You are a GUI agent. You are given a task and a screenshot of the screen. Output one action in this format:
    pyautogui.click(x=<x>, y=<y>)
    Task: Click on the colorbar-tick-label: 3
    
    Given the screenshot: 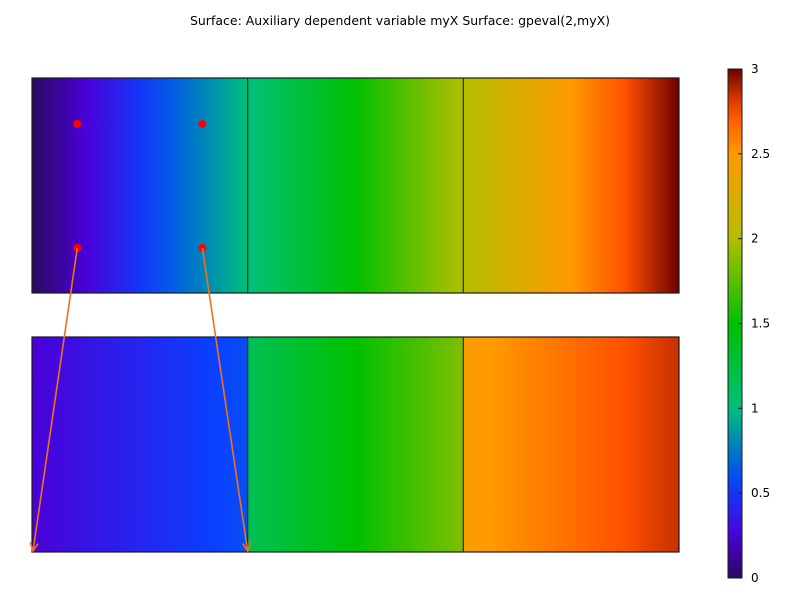 What is the action you would take?
    pyautogui.click(x=755, y=69)
    